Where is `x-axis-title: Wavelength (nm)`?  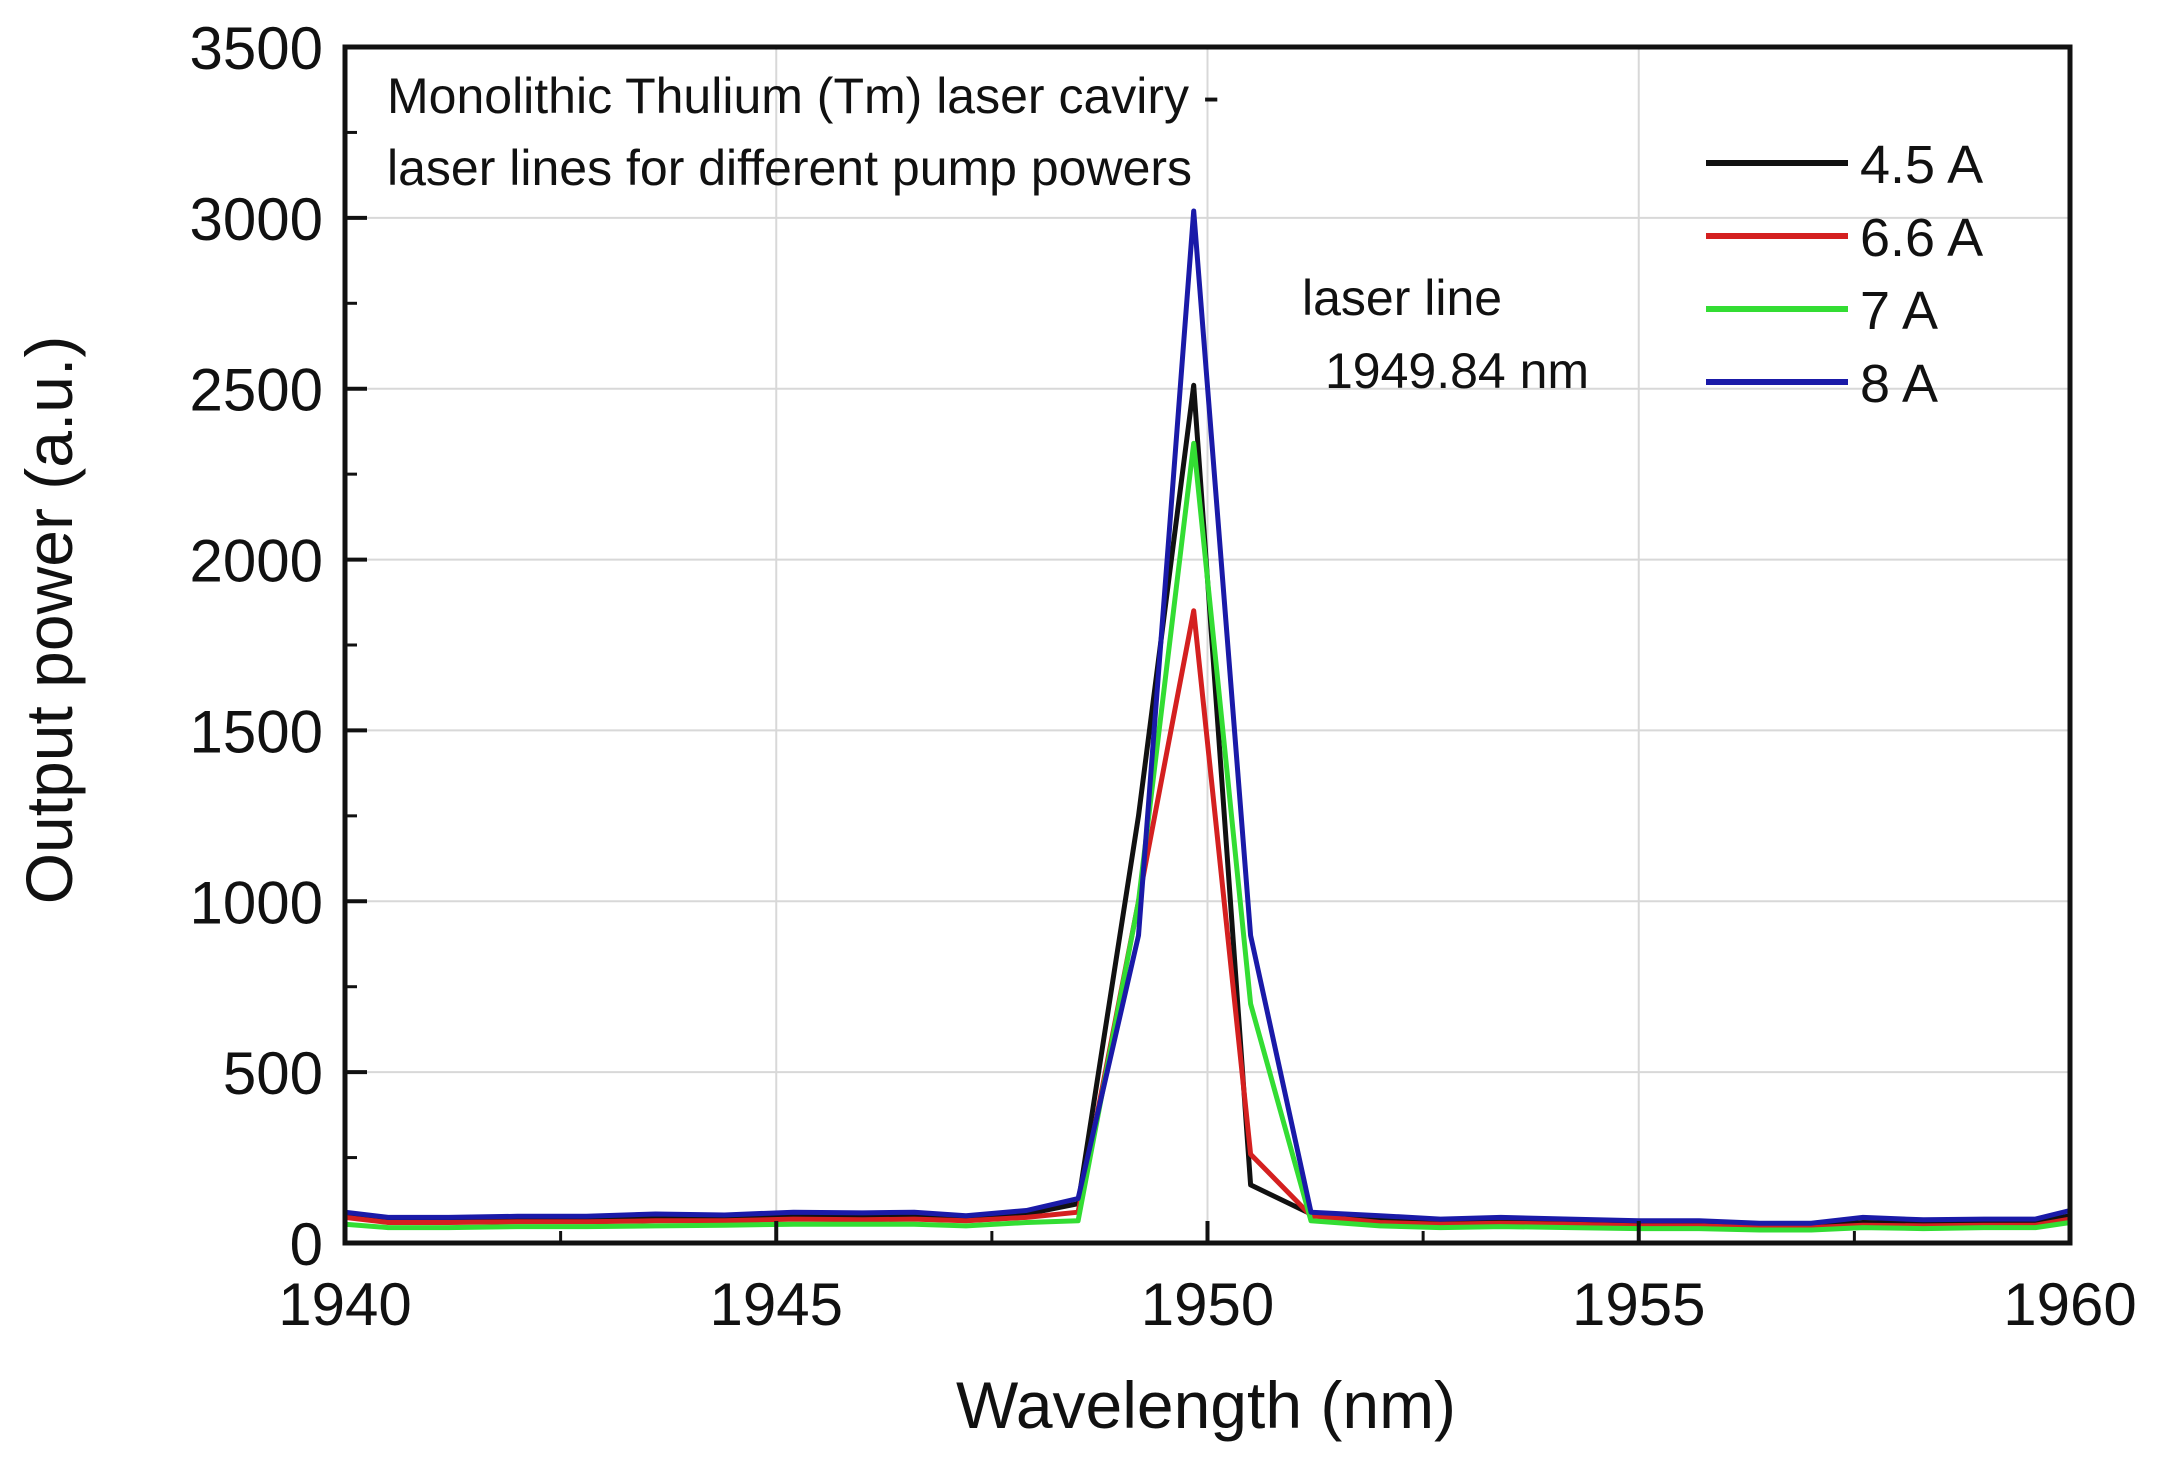
x-axis-title: Wavelength (nm) is located at coordinates (1206, 1405).